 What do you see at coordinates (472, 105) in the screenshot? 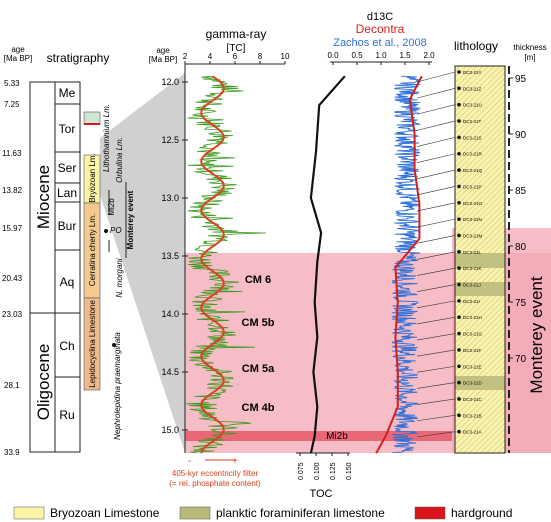
I see `sample-label: DC3-21U` at bounding box center [472, 105].